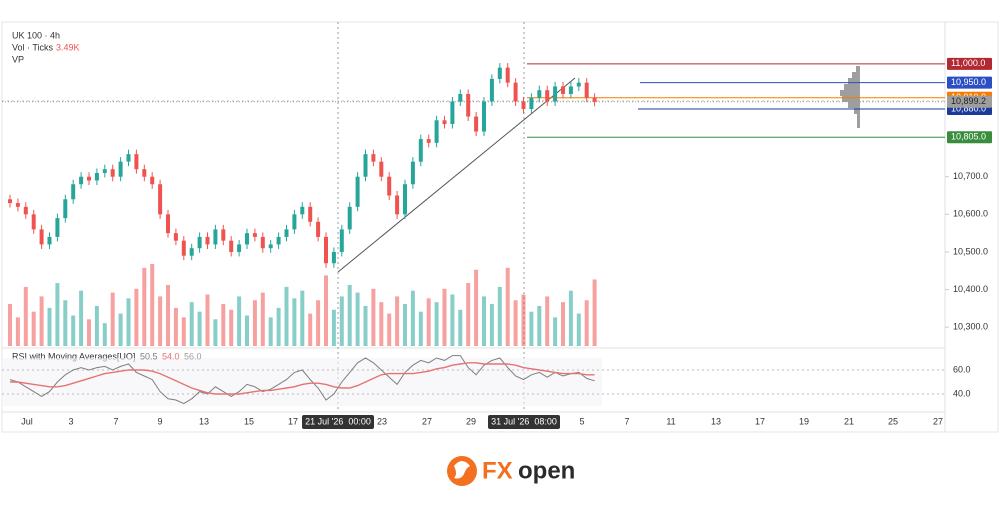  I want to click on volume-profile, so click(850, 97).